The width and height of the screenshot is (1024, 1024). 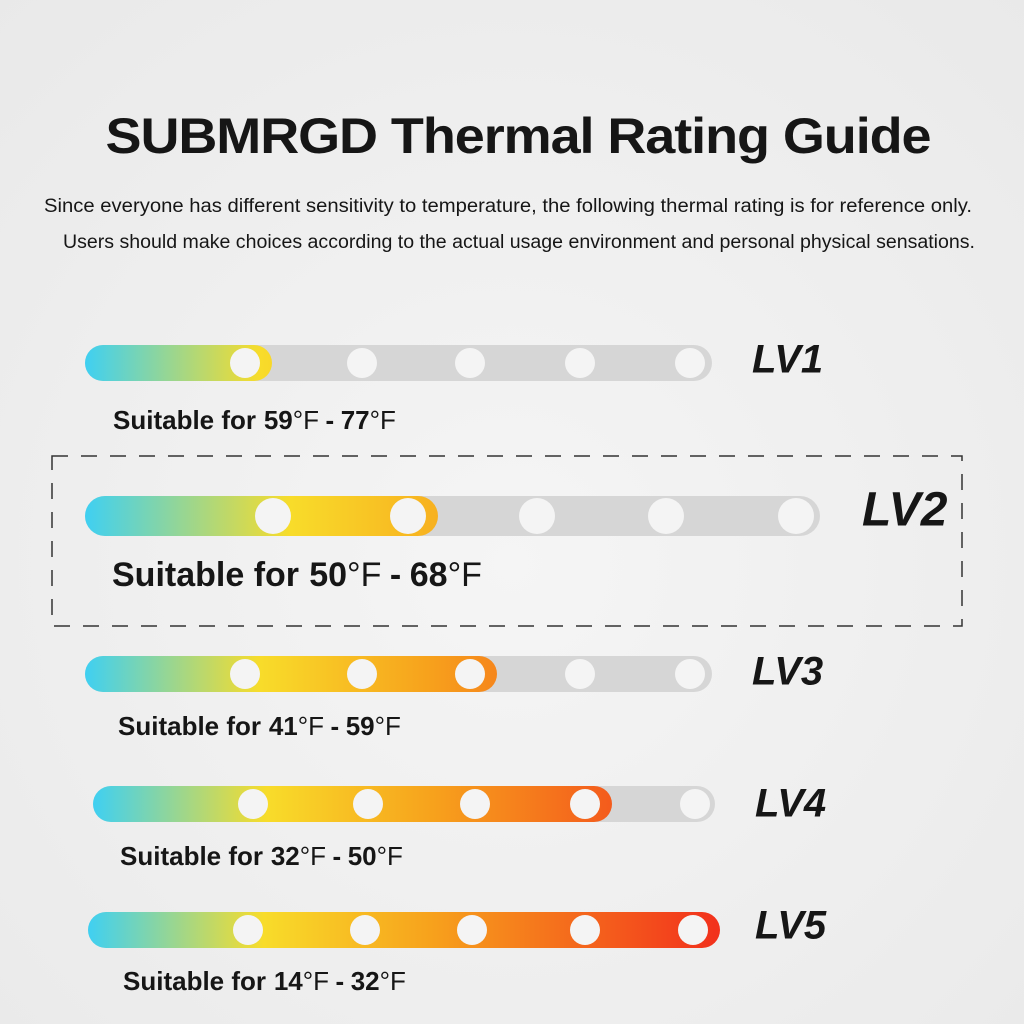 What do you see at coordinates (355, 420) in the screenshot?
I see `text-part: 77` at bounding box center [355, 420].